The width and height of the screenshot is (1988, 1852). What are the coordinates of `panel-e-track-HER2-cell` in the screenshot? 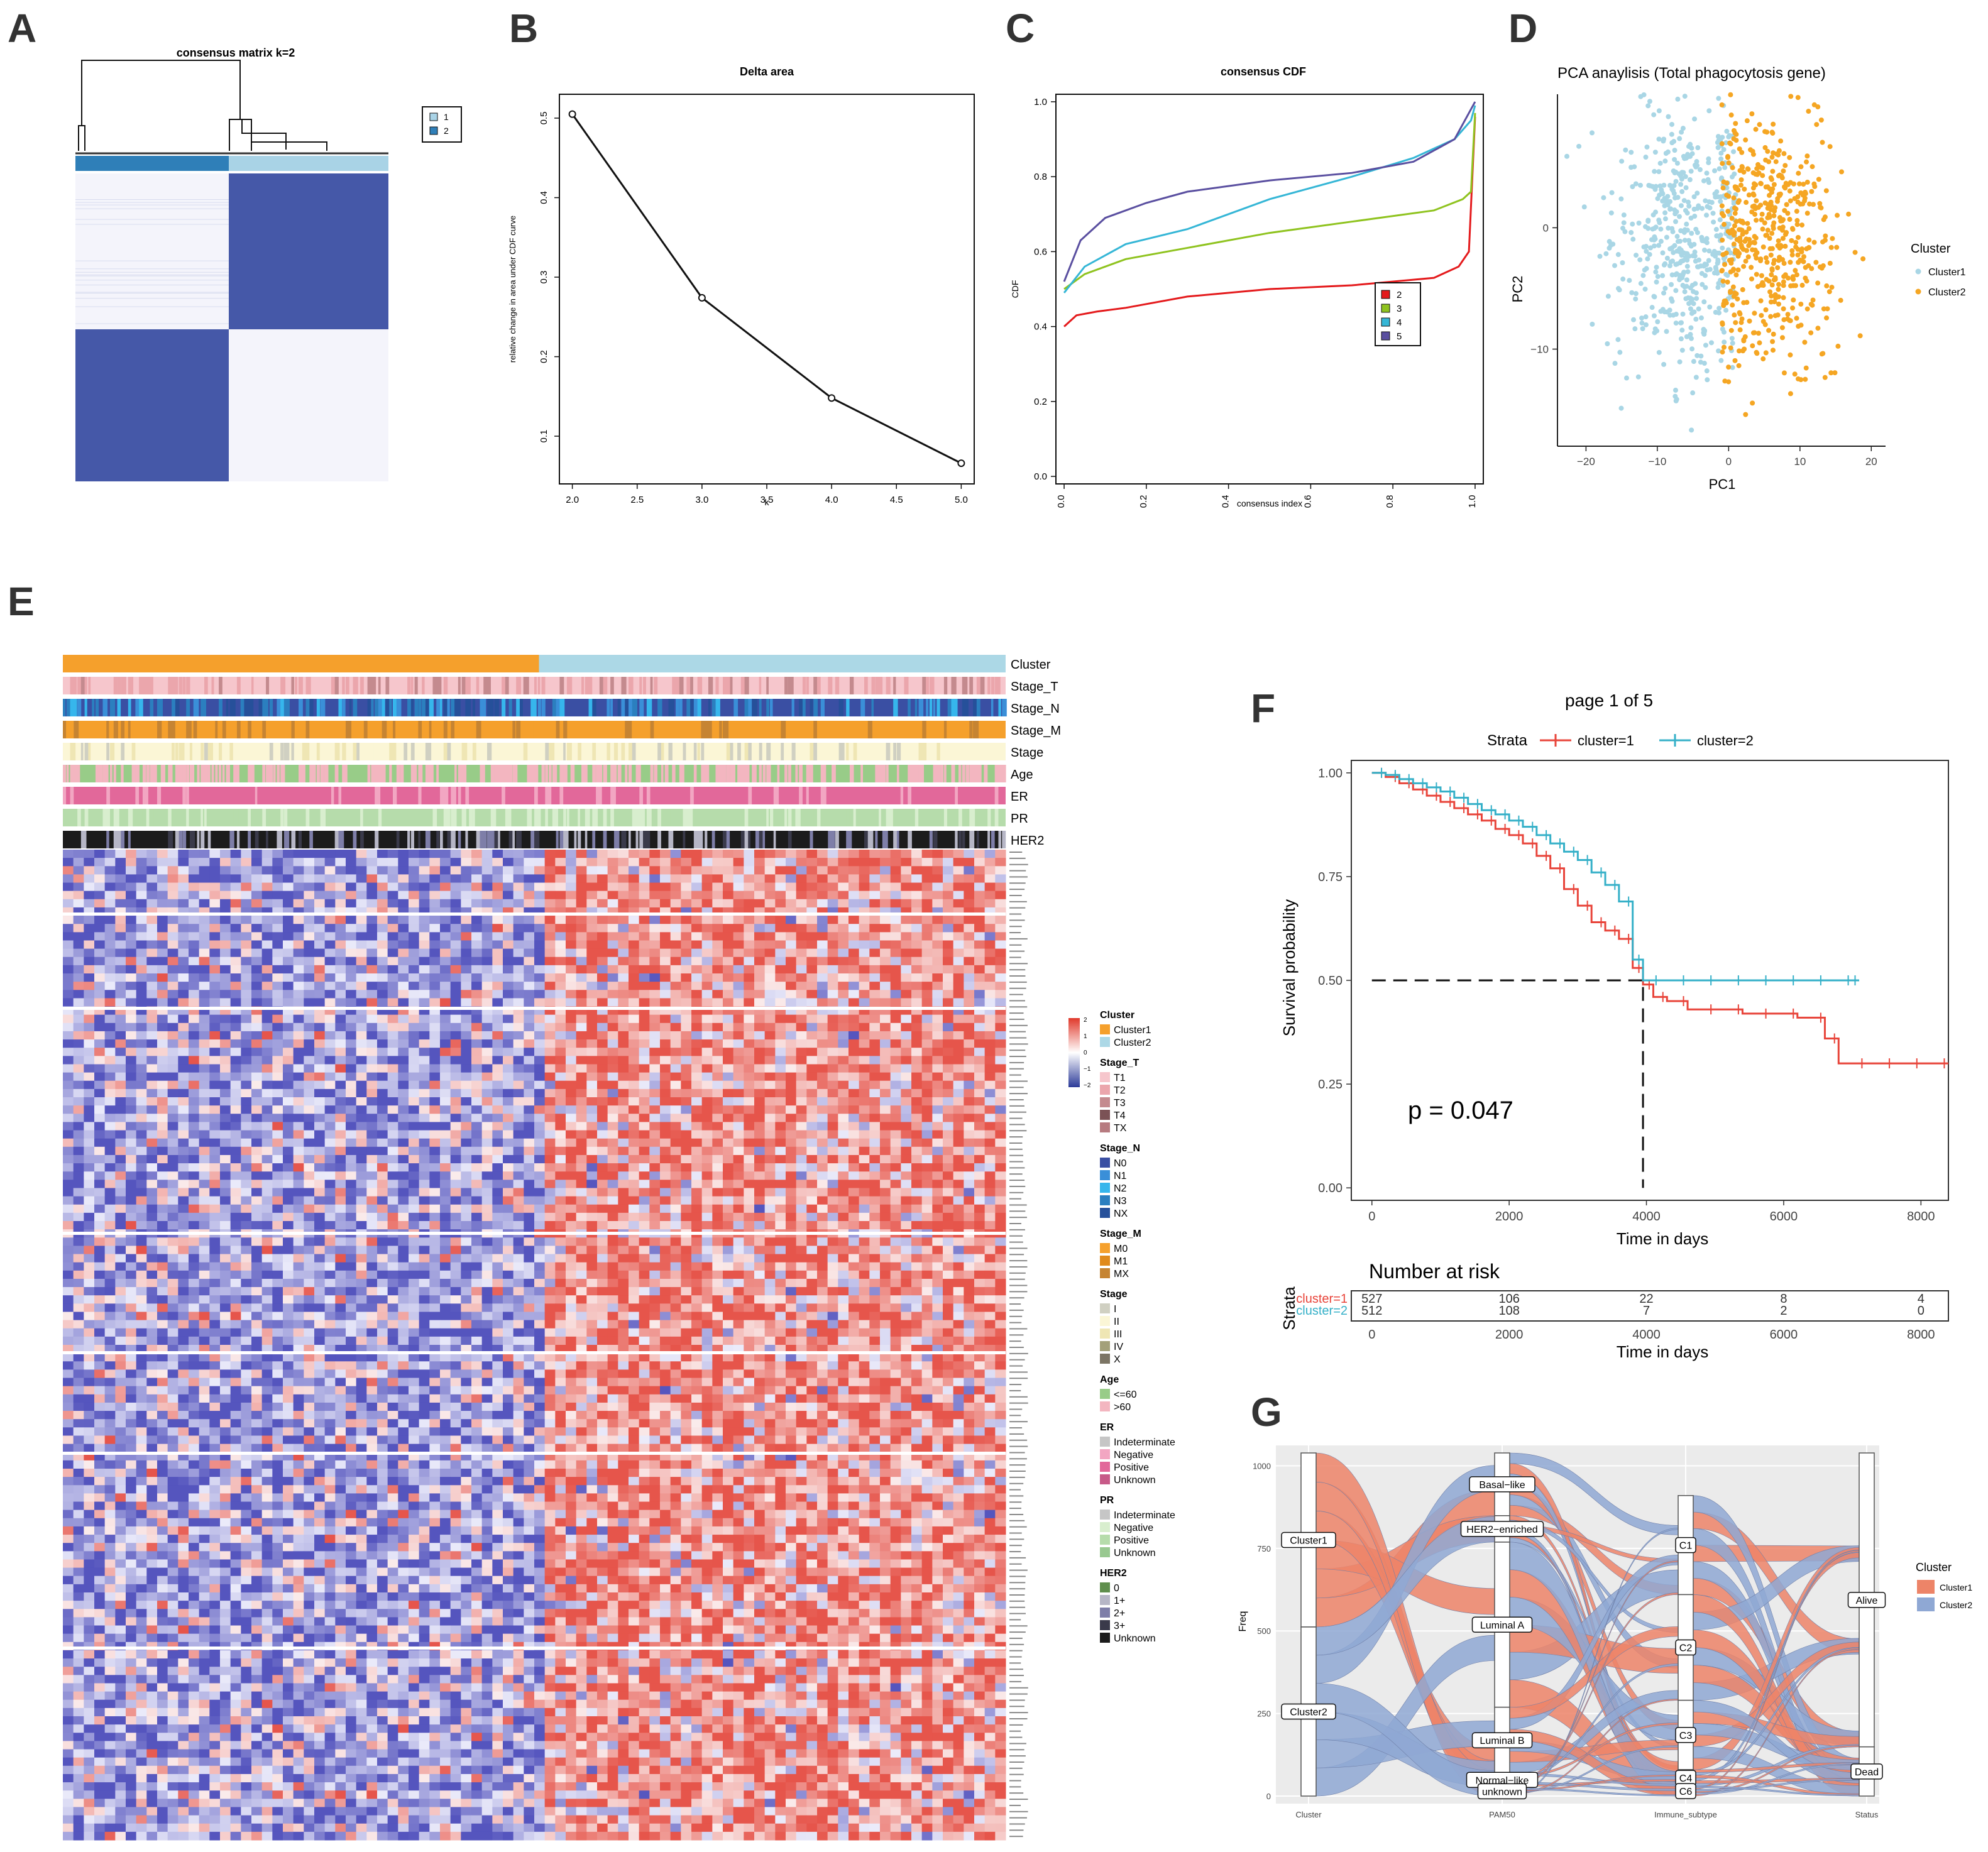 It's located at (924, 839).